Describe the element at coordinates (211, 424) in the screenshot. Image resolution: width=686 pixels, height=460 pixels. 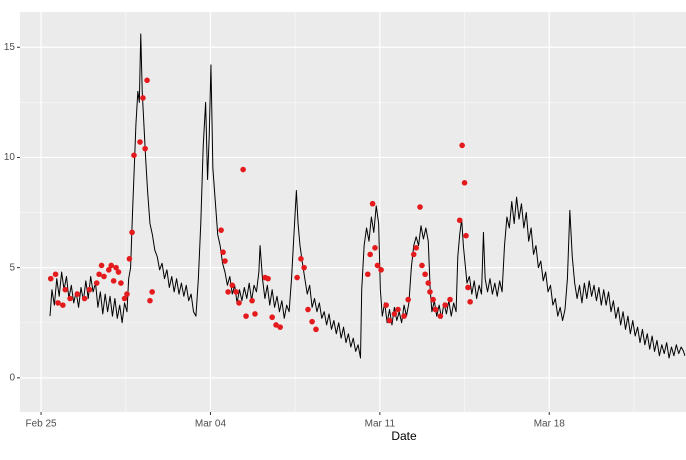
I see `x-tick-label: Mar 04` at that location.